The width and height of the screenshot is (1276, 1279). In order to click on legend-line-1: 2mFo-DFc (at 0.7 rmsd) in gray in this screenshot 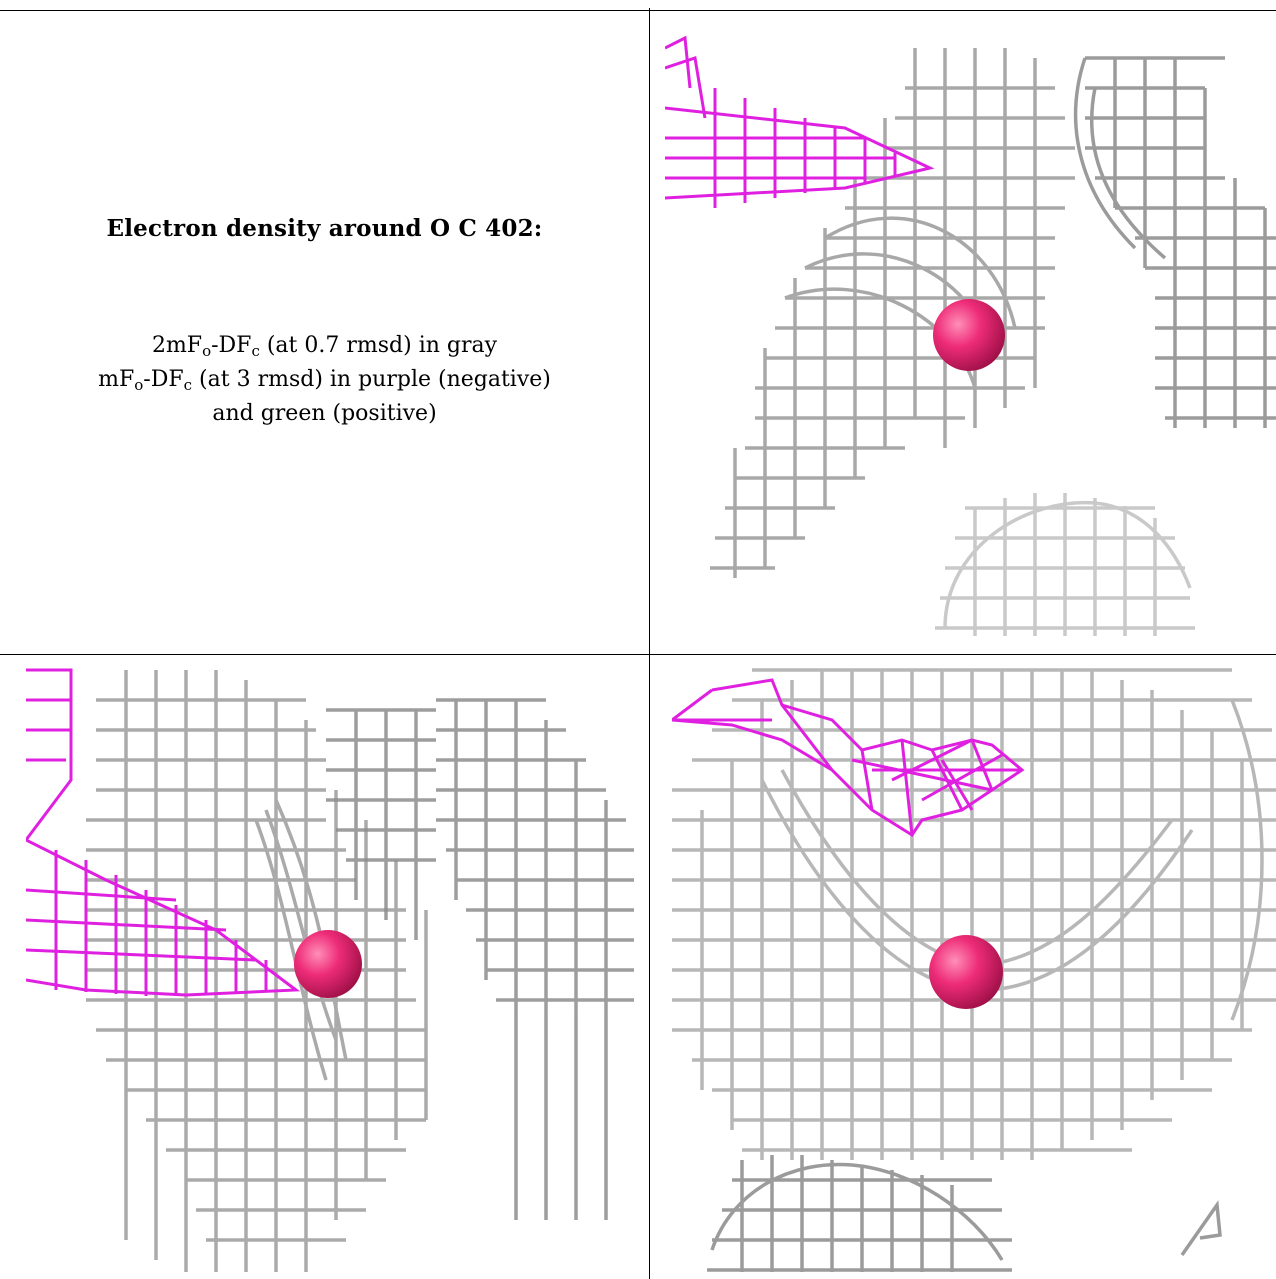, I will do `click(324, 346)`.